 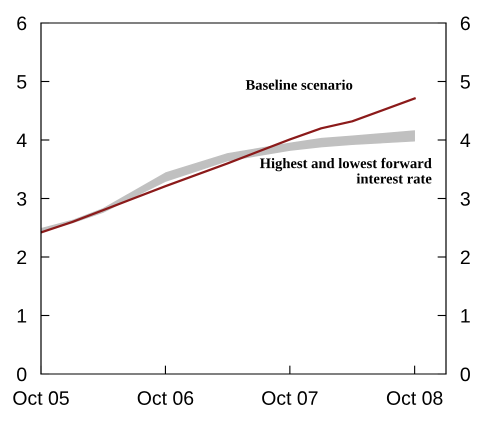 I want to click on y2-tick-label: 3, so click(x=465, y=199).